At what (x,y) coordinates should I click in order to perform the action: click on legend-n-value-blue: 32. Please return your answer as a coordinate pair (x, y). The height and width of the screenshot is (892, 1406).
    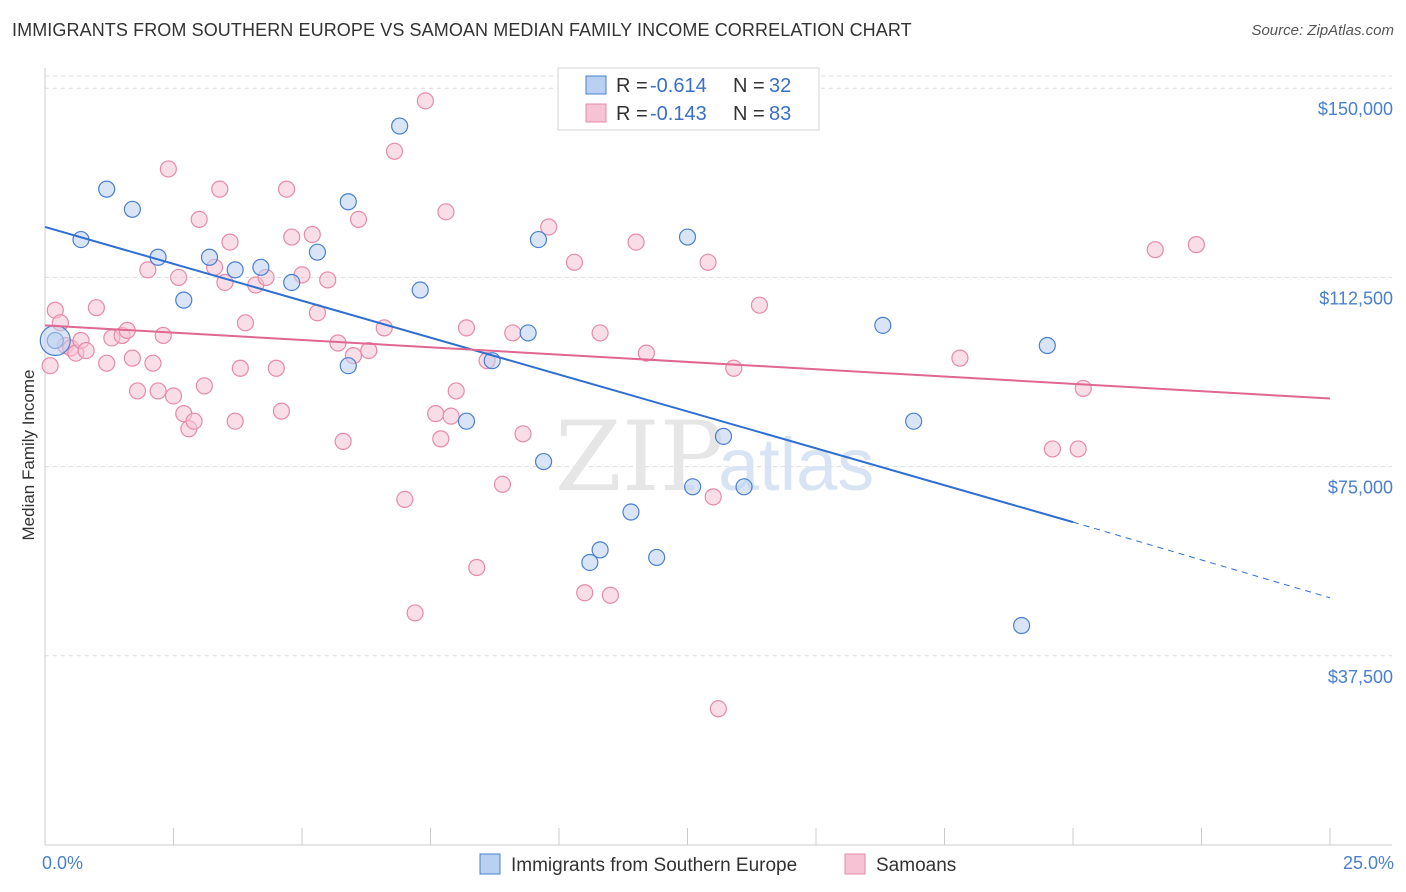
    Looking at the image, I should click on (780, 86).